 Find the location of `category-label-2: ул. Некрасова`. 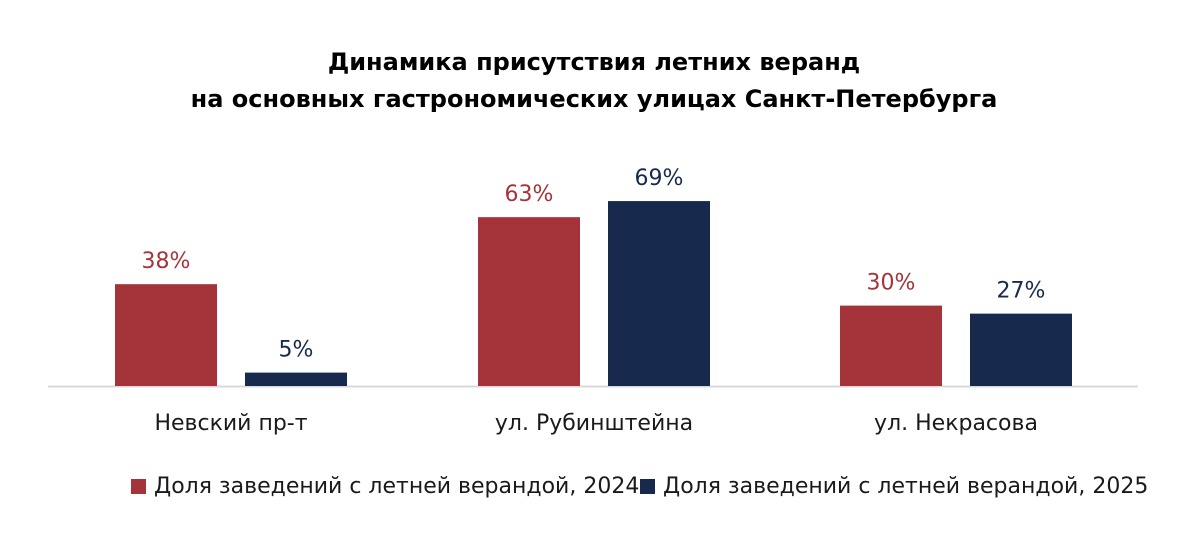

category-label-2: ул. Некрасова is located at coordinates (956, 423).